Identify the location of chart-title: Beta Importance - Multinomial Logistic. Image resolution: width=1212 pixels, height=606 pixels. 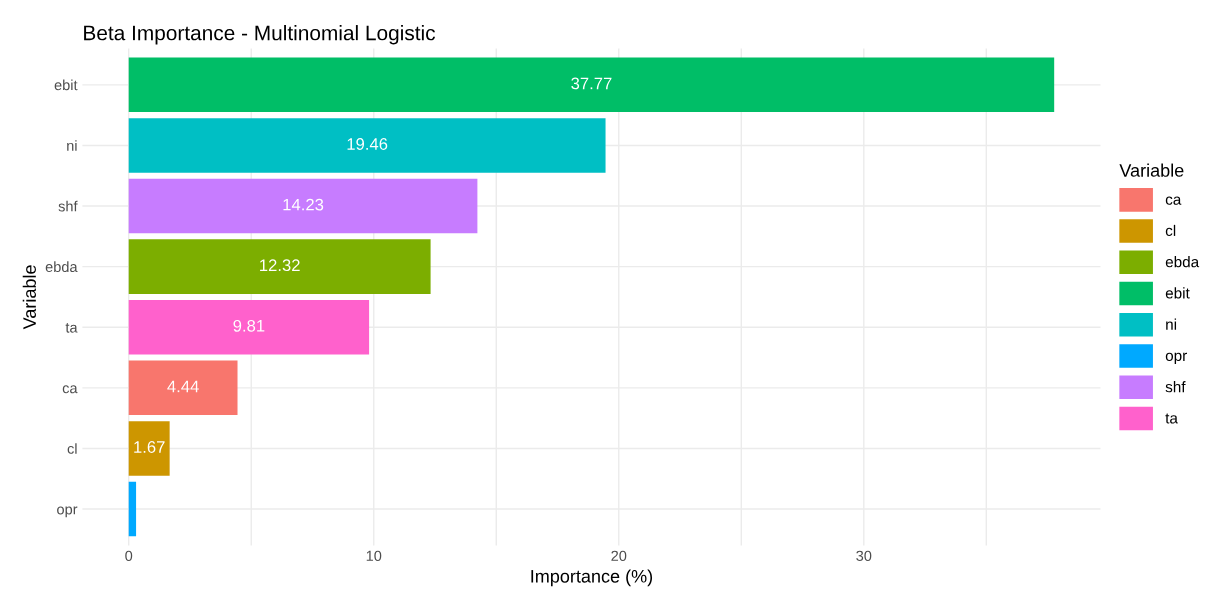
(260, 35).